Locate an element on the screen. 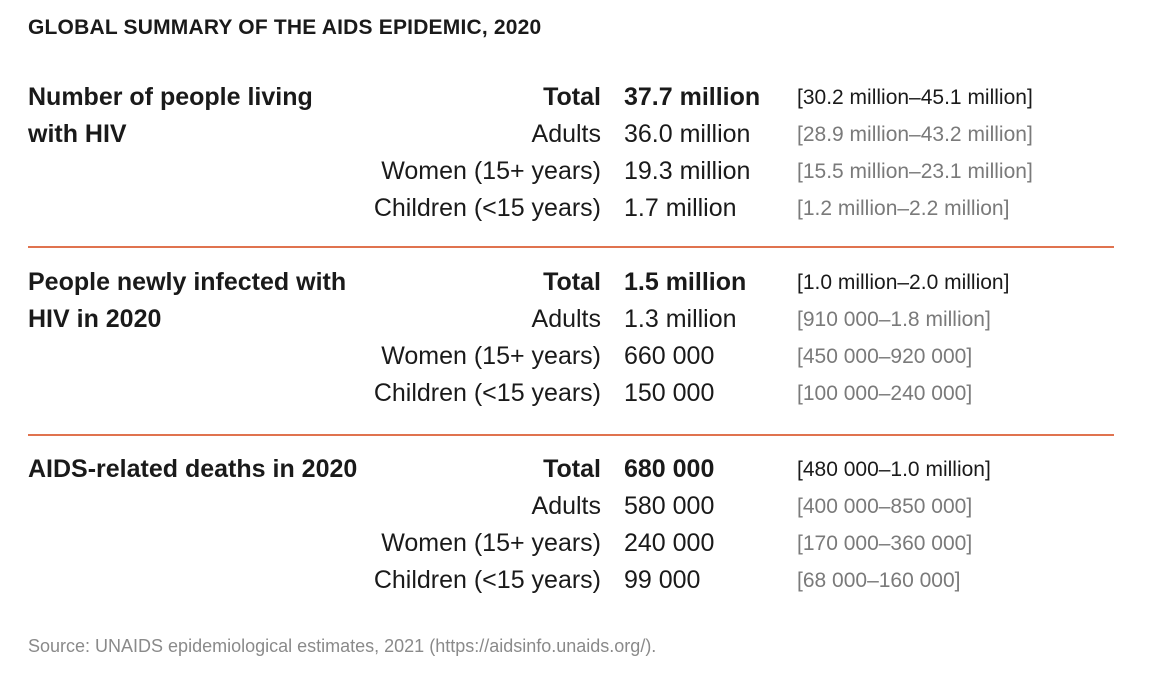 The width and height of the screenshot is (1154, 682). row-range: [450 000–920 000] is located at coordinates (885, 356).